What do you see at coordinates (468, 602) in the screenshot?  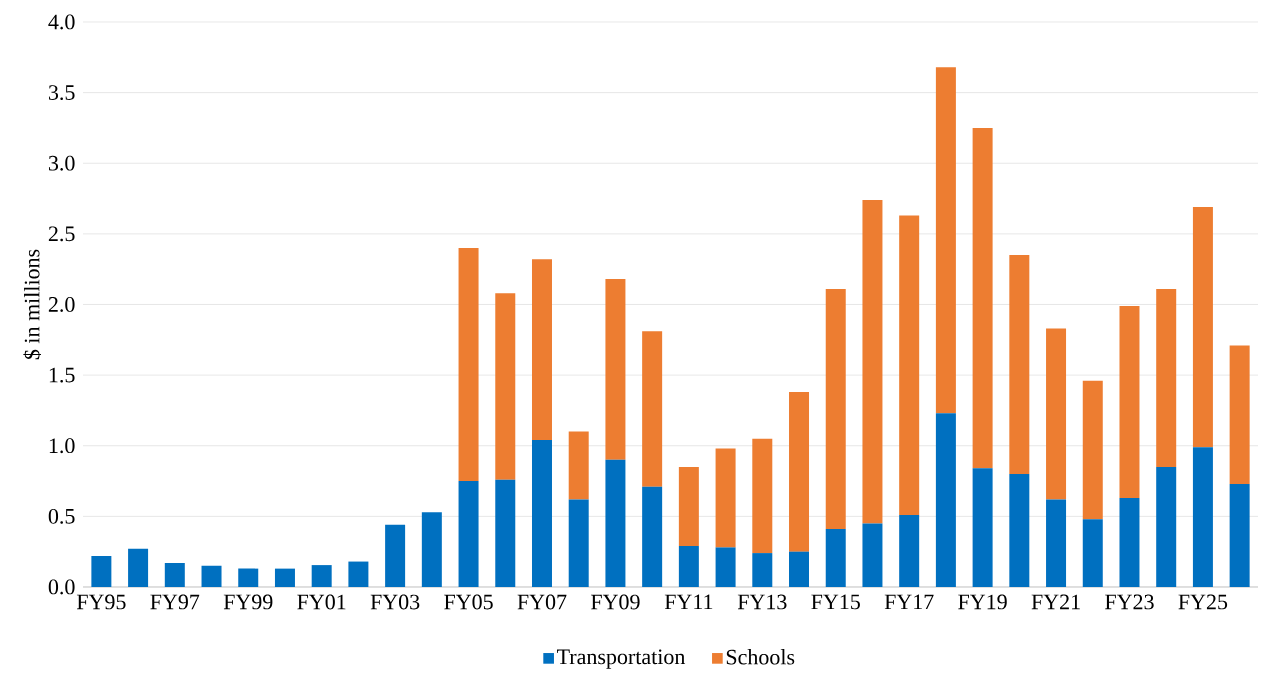 I see `x-tick-label: FY05` at bounding box center [468, 602].